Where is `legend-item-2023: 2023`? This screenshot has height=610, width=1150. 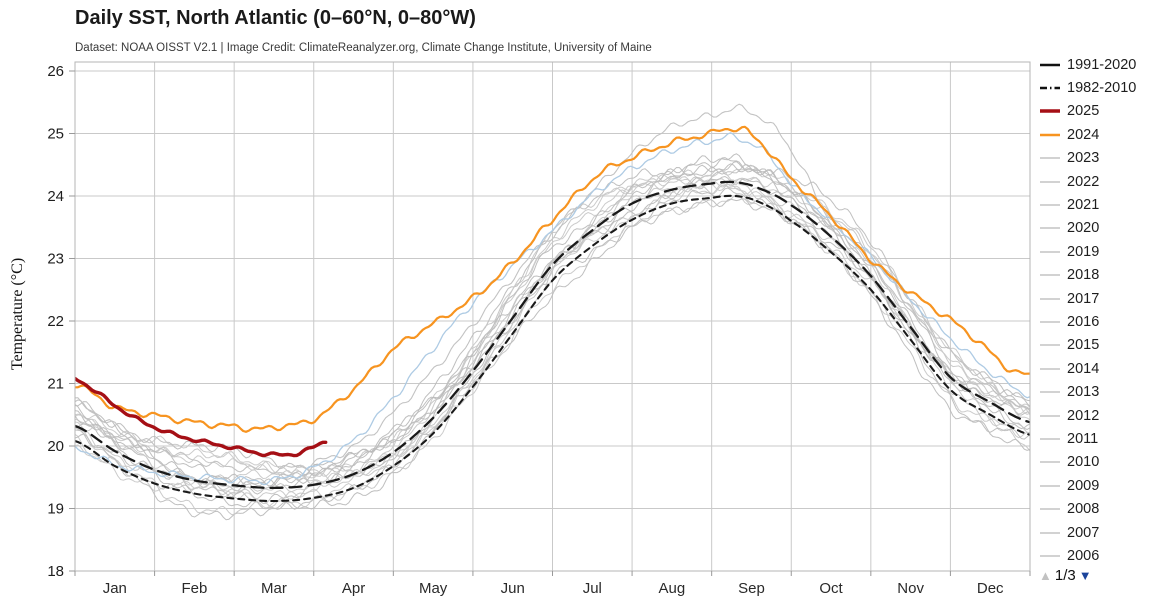
legend-item-2023: 2023 is located at coordinates (1094, 158).